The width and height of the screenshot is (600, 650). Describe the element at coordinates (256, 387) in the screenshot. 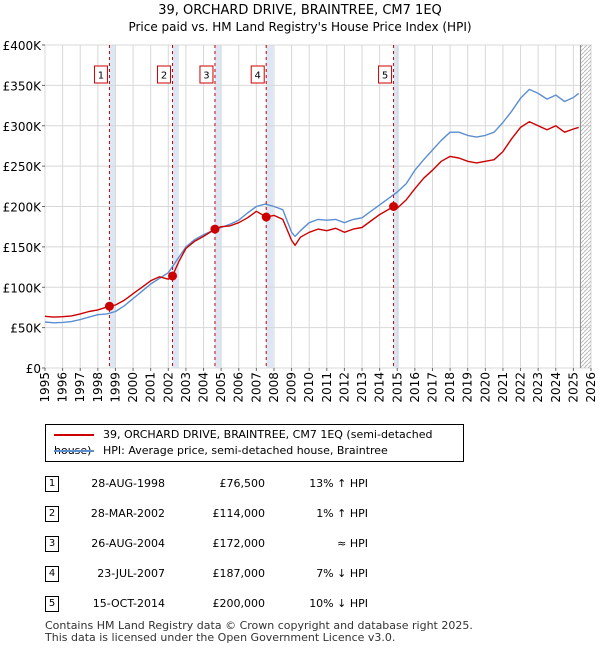

I see `x-tick-label: 2007` at that location.